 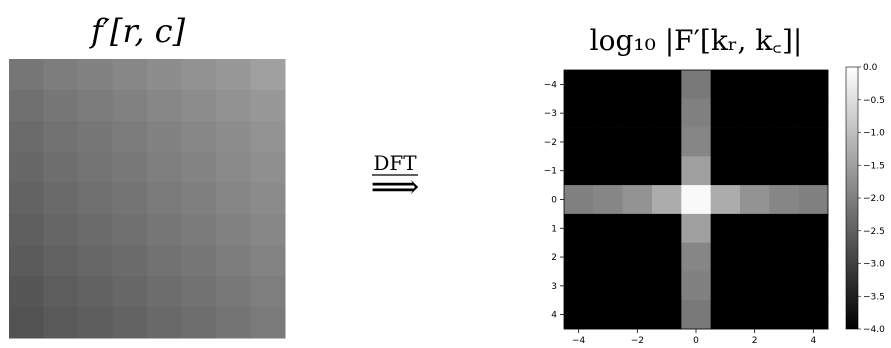 What do you see at coordinates (874, 166) in the screenshot?
I see `colorbar-tick-label: −1.5` at bounding box center [874, 166].